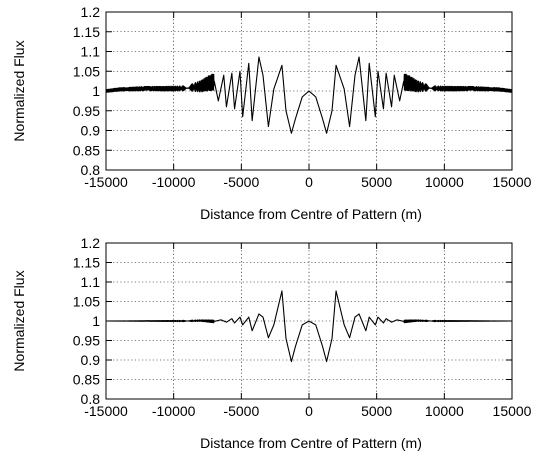 This screenshot has height=457, width=553. I want to click on y-tick-label-top: 1, so click(96, 91).